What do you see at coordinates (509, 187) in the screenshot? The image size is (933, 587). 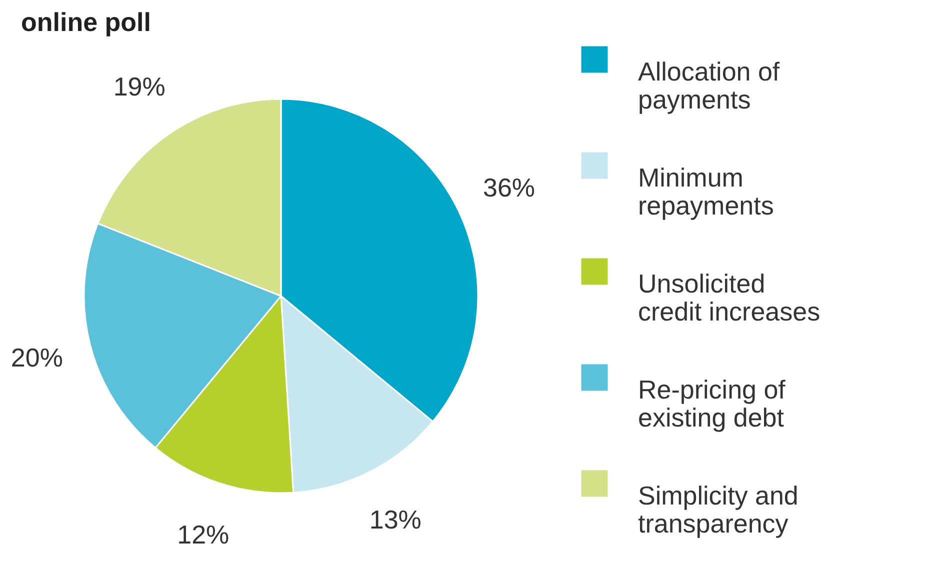 I see `data-label: 36%` at bounding box center [509, 187].